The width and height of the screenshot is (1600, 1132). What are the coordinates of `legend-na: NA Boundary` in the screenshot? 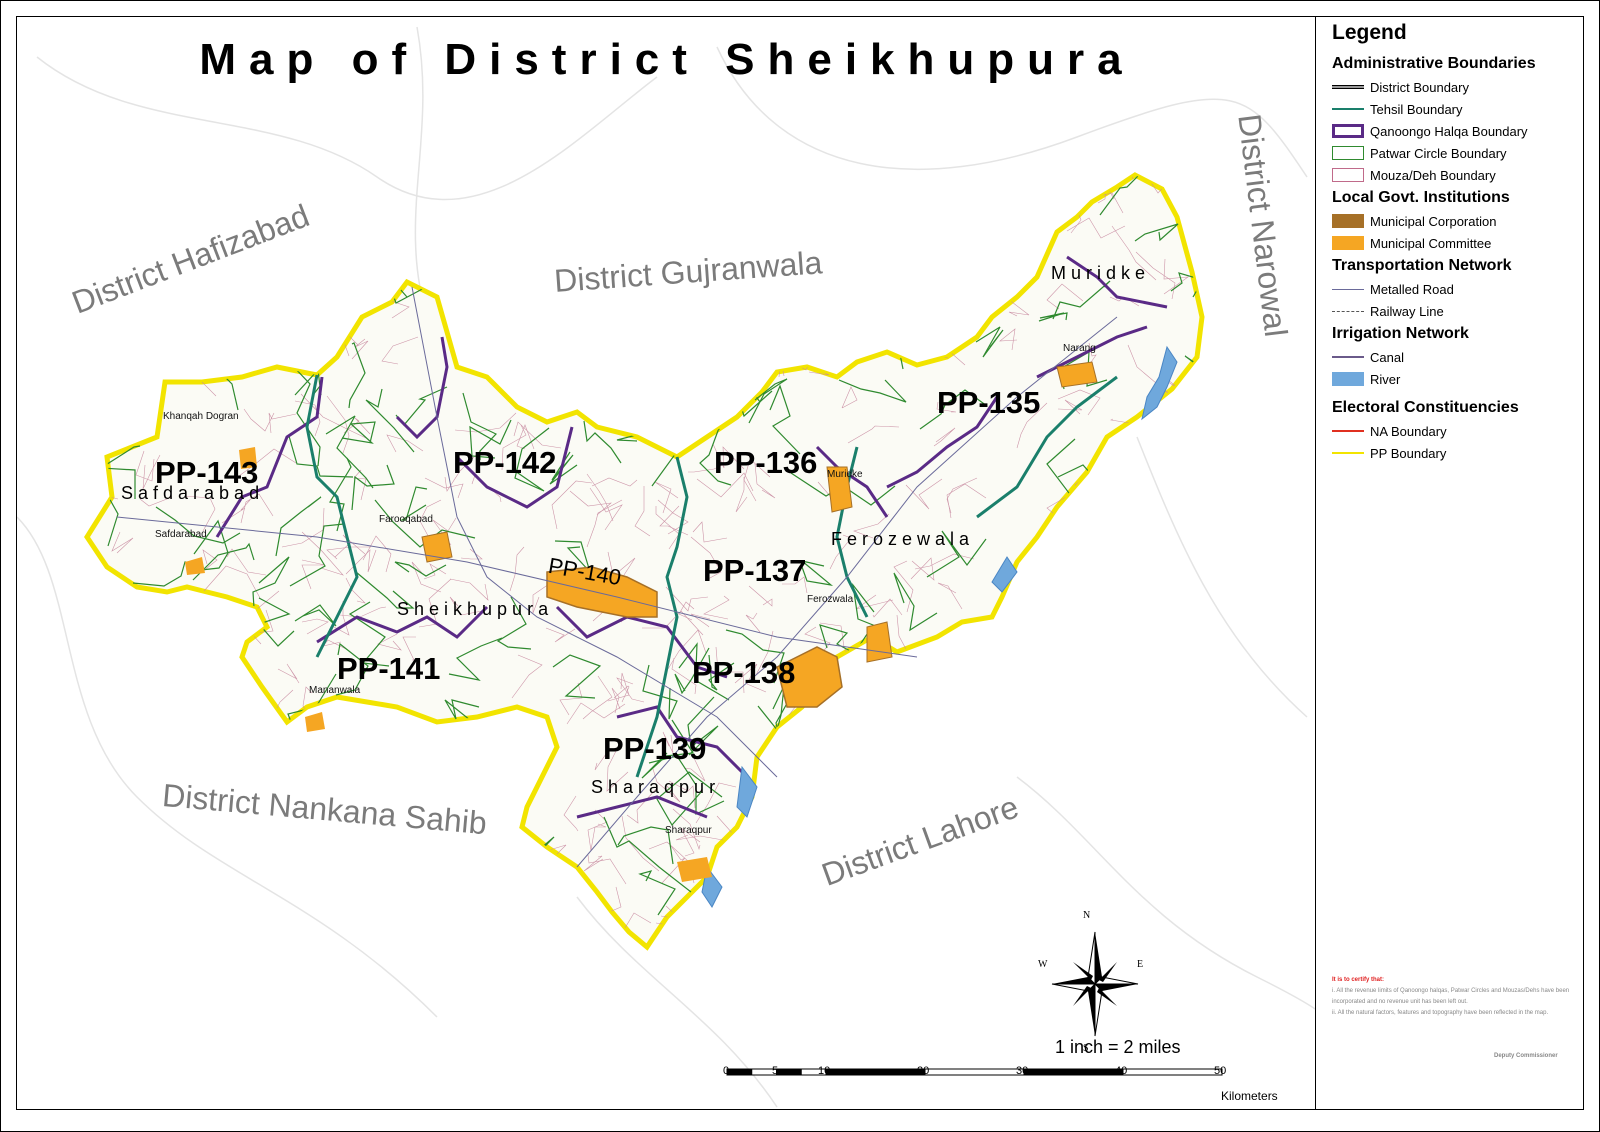 It's located at (1389, 431).